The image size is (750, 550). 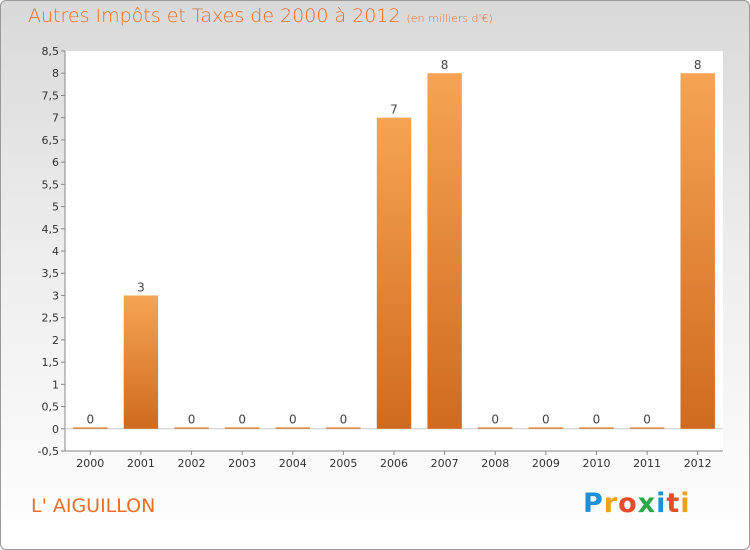 I want to click on y-tick-label: 0, so click(x=55, y=429).